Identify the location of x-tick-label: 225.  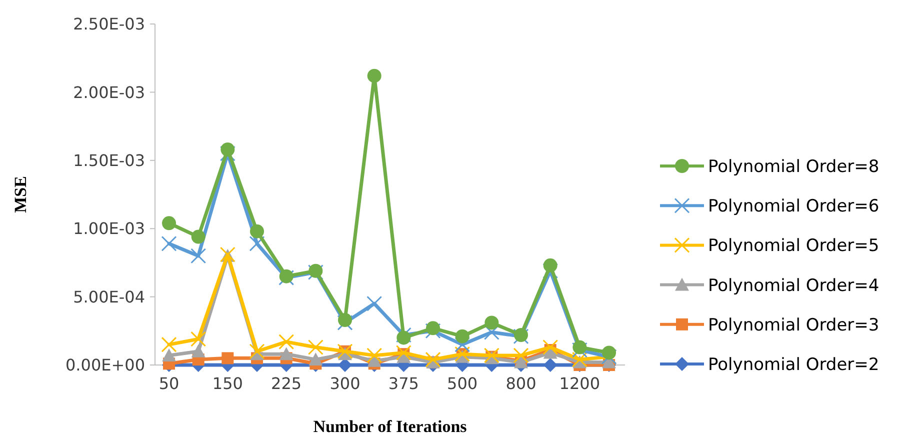
(286, 383).